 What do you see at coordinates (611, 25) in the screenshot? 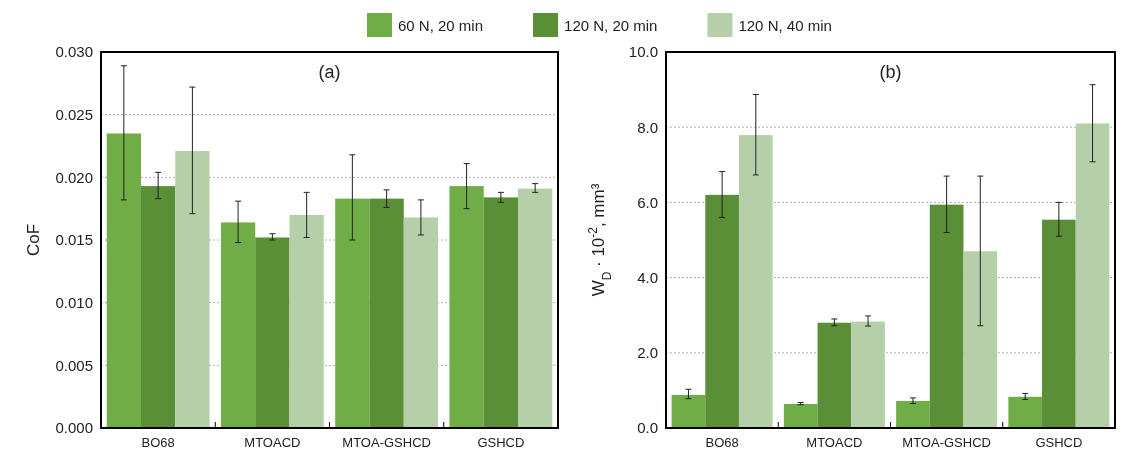
I see `legend-label: 120 N, 20 min` at bounding box center [611, 25].